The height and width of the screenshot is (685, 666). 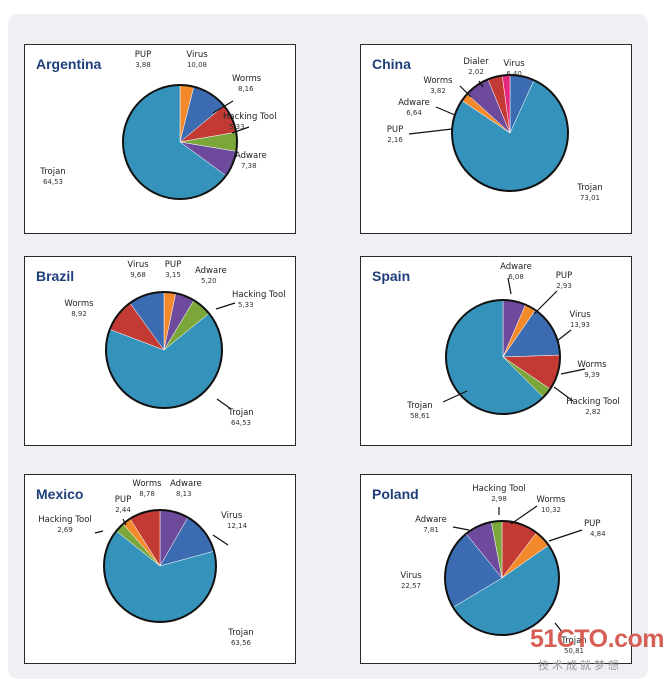 I want to click on leader-line-dialer, so click(x=481, y=84).